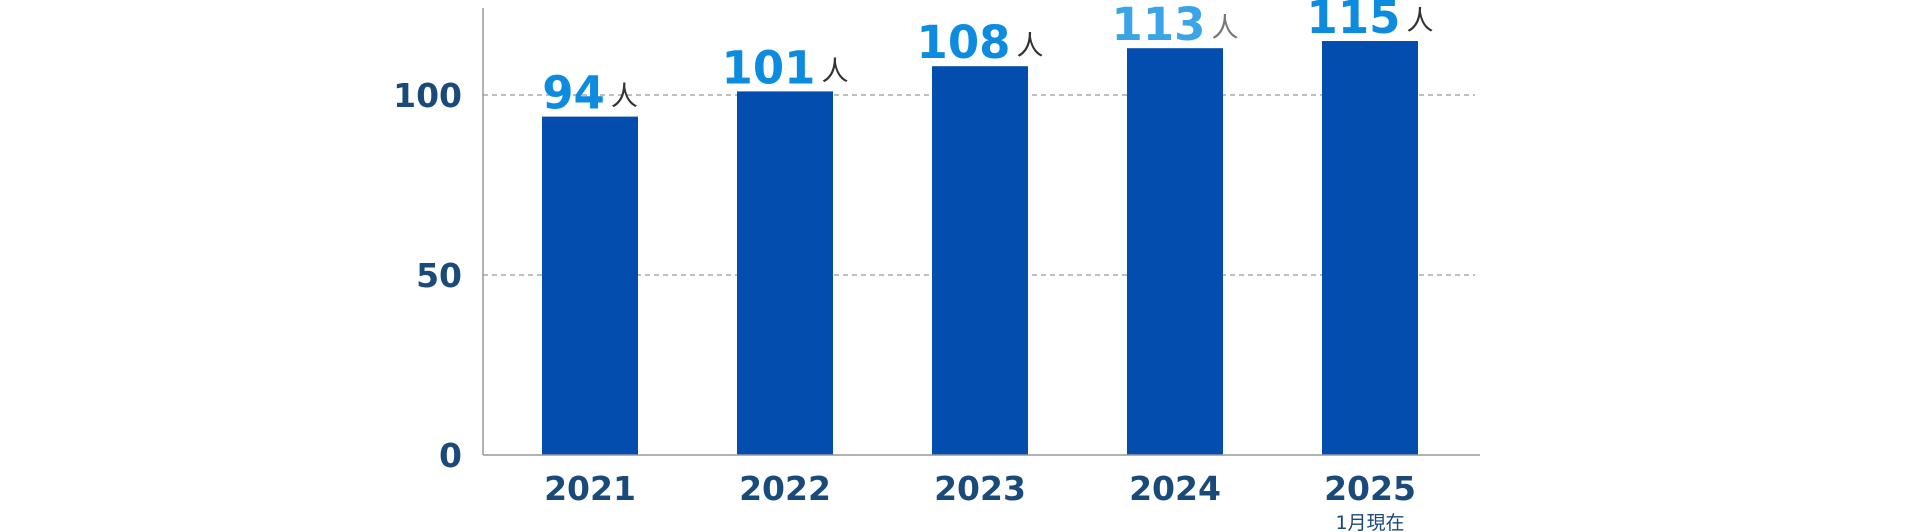  What do you see at coordinates (1159, 25) in the screenshot?
I see `data-label-value: 113` at bounding box center [1159, 25].